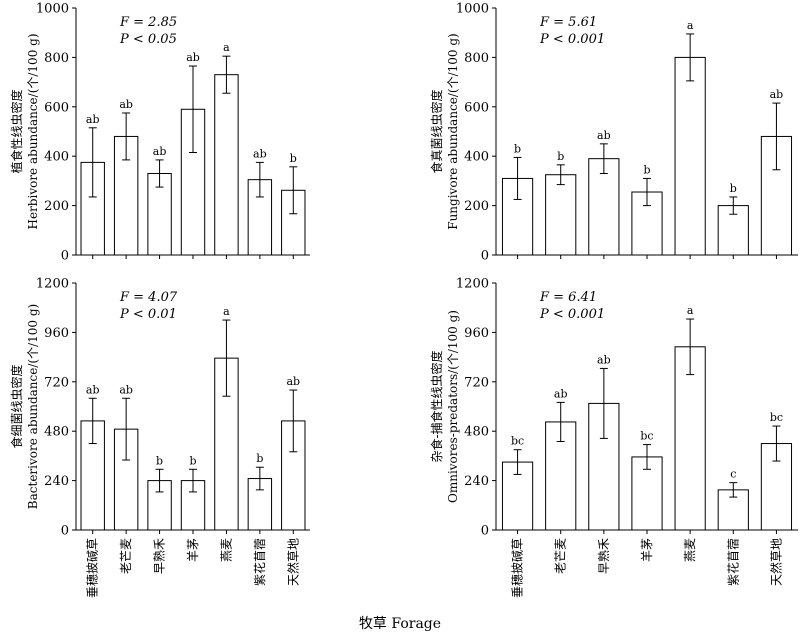 The height and width of the screenshot is (639, 800). Describe the element at coordinates (733, 474) in the screenshot. I see `significance-label: c` at that location.